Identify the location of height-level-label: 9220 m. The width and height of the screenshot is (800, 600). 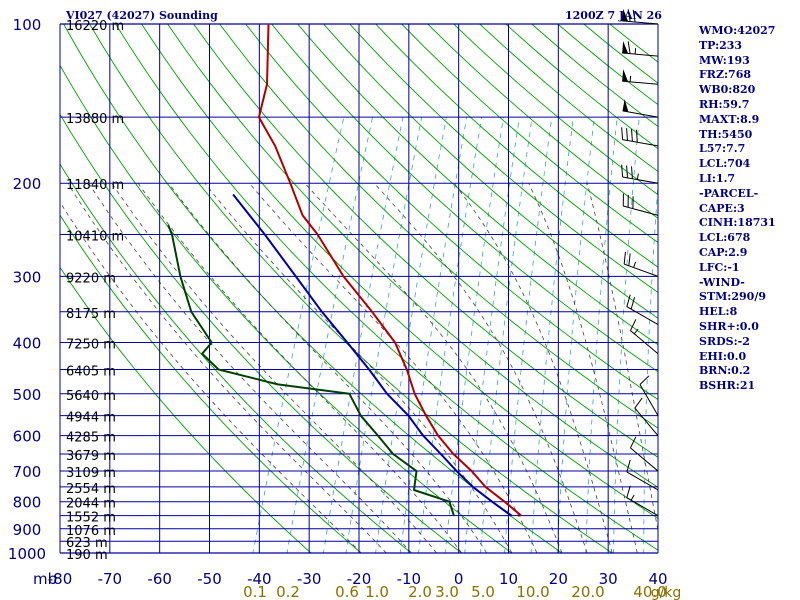
(91, 278).